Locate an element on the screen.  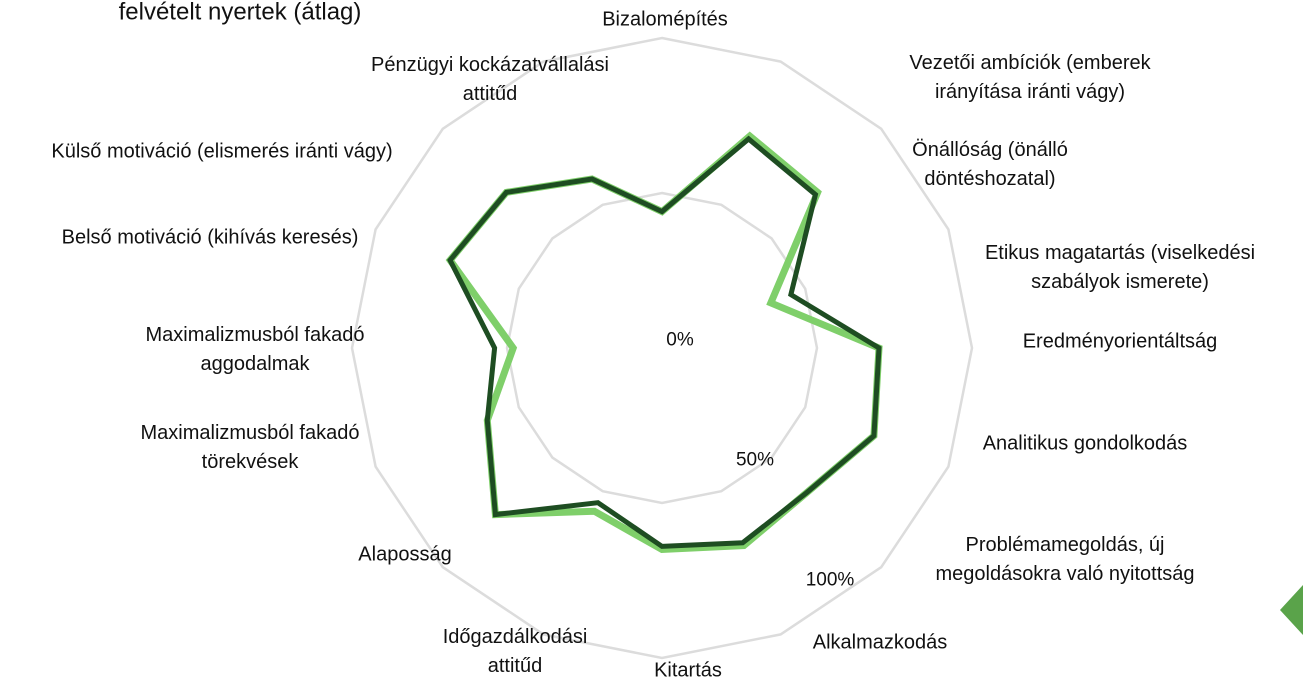
tick-label: 100% is located at coordinates (830, 580).